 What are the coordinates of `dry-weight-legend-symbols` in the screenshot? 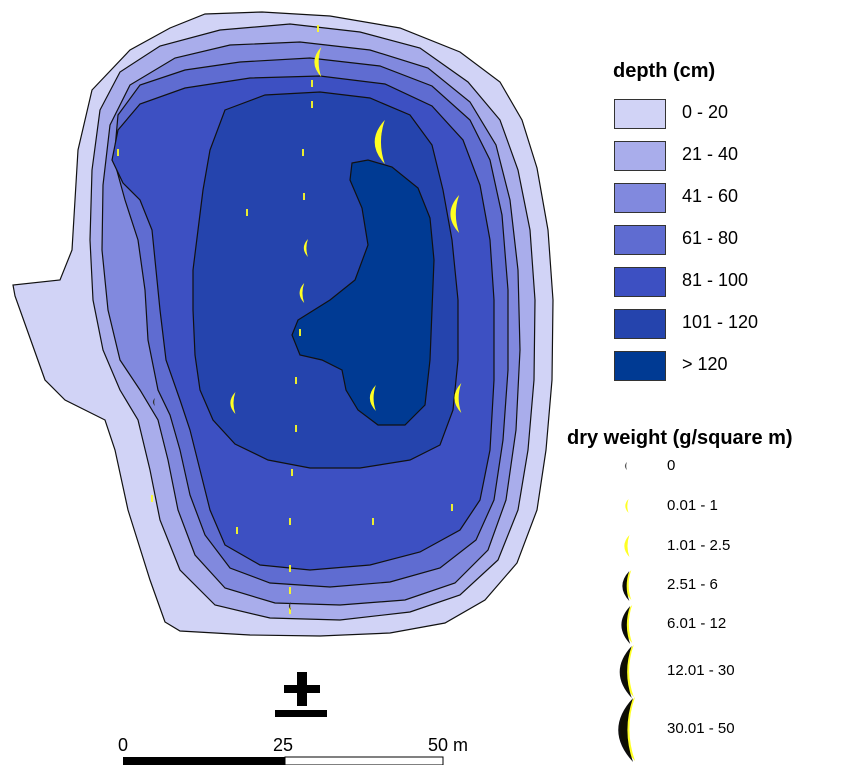 It's located at (627, 612).